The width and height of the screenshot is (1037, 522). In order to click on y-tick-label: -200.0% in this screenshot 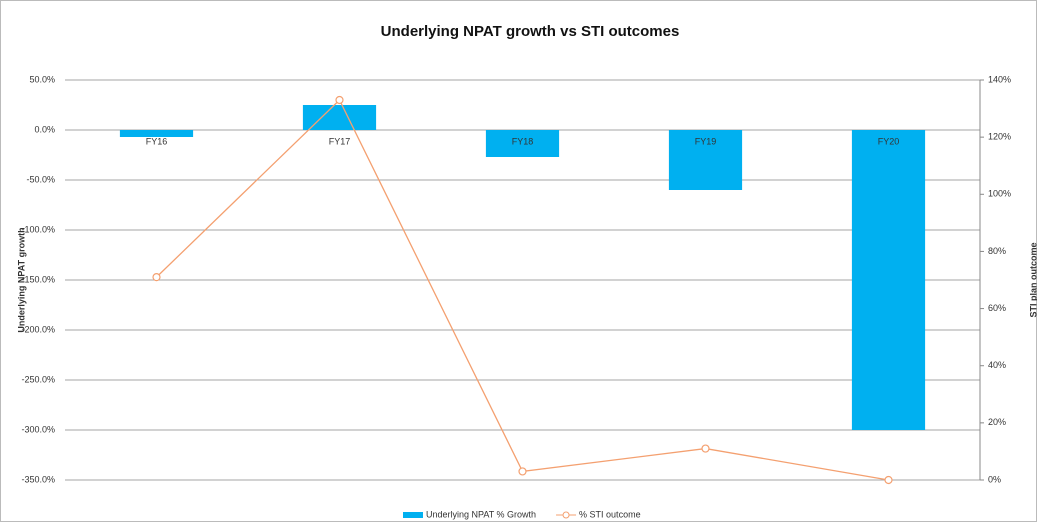, I will do `click(38, 329)`.